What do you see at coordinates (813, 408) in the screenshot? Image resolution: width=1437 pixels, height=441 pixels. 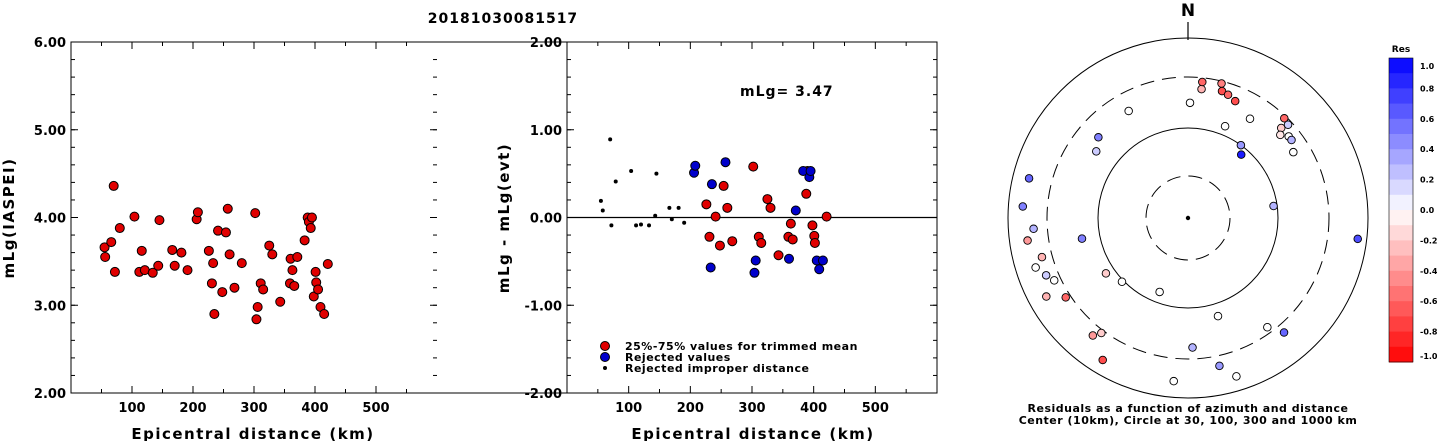 I see `x-tick-label: 400` at bounding box center [813, 408].